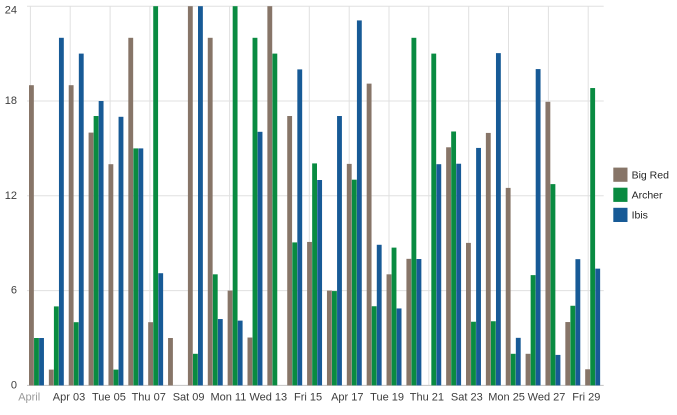 The width and height of the screenshot is (677, 415). Describe the element at coordinates (11, 101) in the screenshot. I see `svg-text: 18` at that location.